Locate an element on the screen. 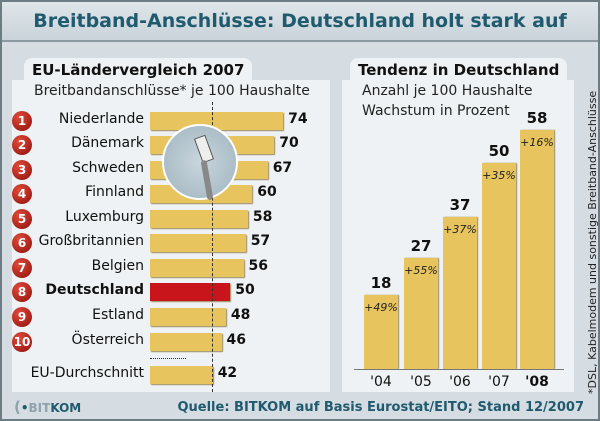 The width and height of the screenshot is (600, 421). logo-icon: ( is located at coordinates (17, 407).